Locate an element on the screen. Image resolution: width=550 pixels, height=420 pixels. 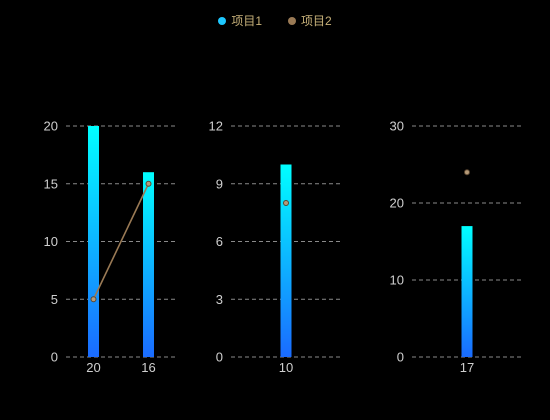
y-tick-label: 30 is located at coordinates (397, 126).